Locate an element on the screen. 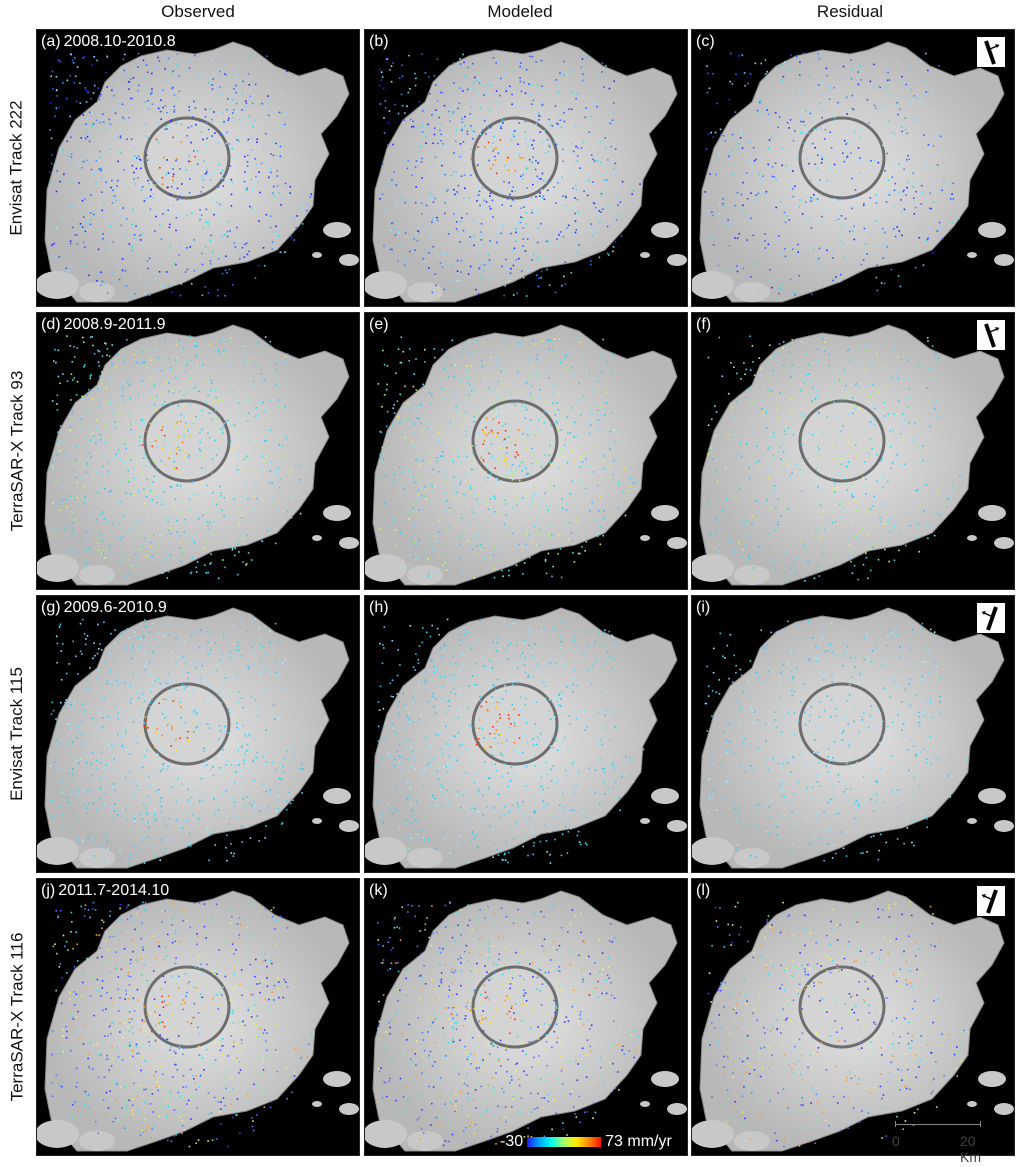  panel-a: (a) 2008.10-2010.8 is located at coordinates (198, 168).